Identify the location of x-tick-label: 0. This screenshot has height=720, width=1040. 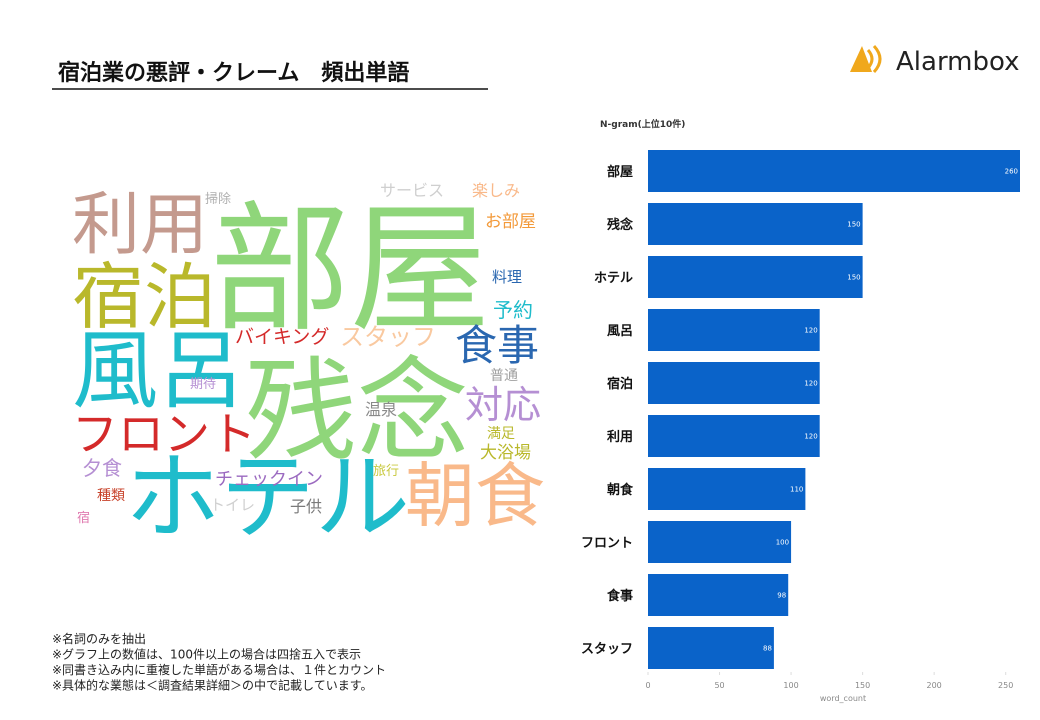
(647, 685).